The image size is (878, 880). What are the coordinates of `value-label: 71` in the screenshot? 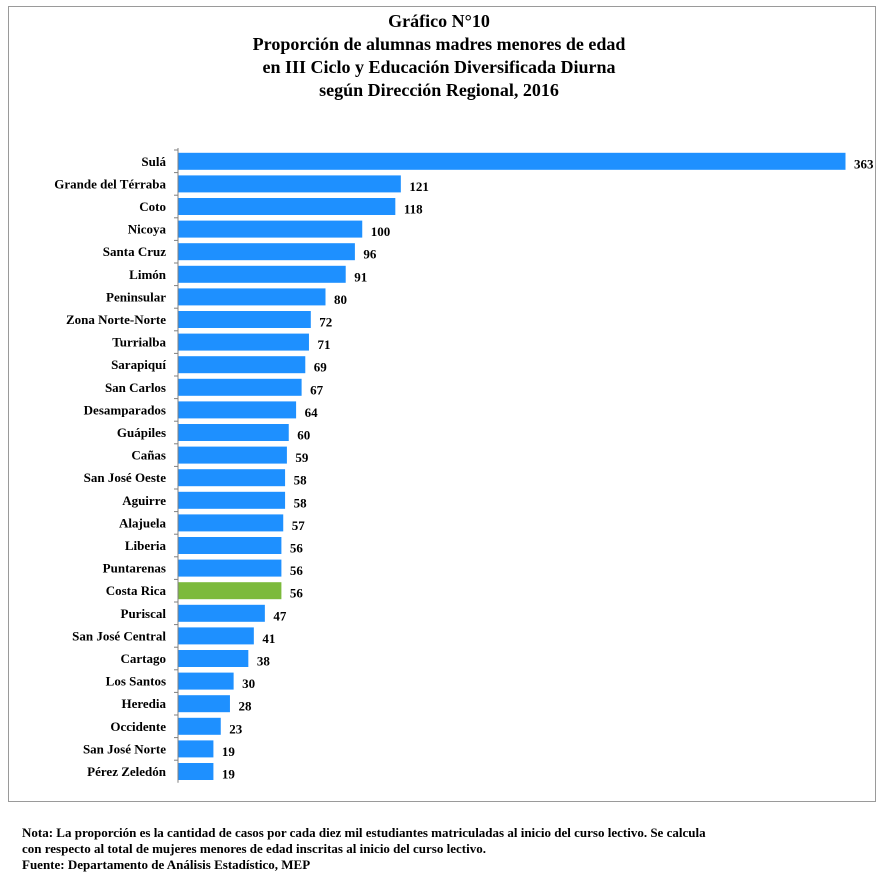 It's located at (323, 344).